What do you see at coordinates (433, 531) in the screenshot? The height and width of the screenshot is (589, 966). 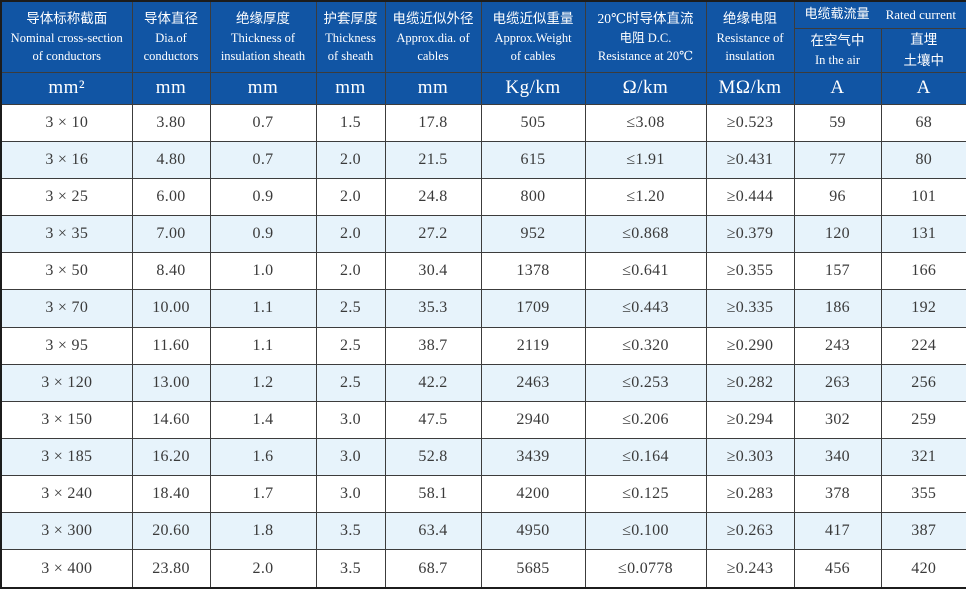 I see `table-cell: 63.4` at bounding box center [433, 531].